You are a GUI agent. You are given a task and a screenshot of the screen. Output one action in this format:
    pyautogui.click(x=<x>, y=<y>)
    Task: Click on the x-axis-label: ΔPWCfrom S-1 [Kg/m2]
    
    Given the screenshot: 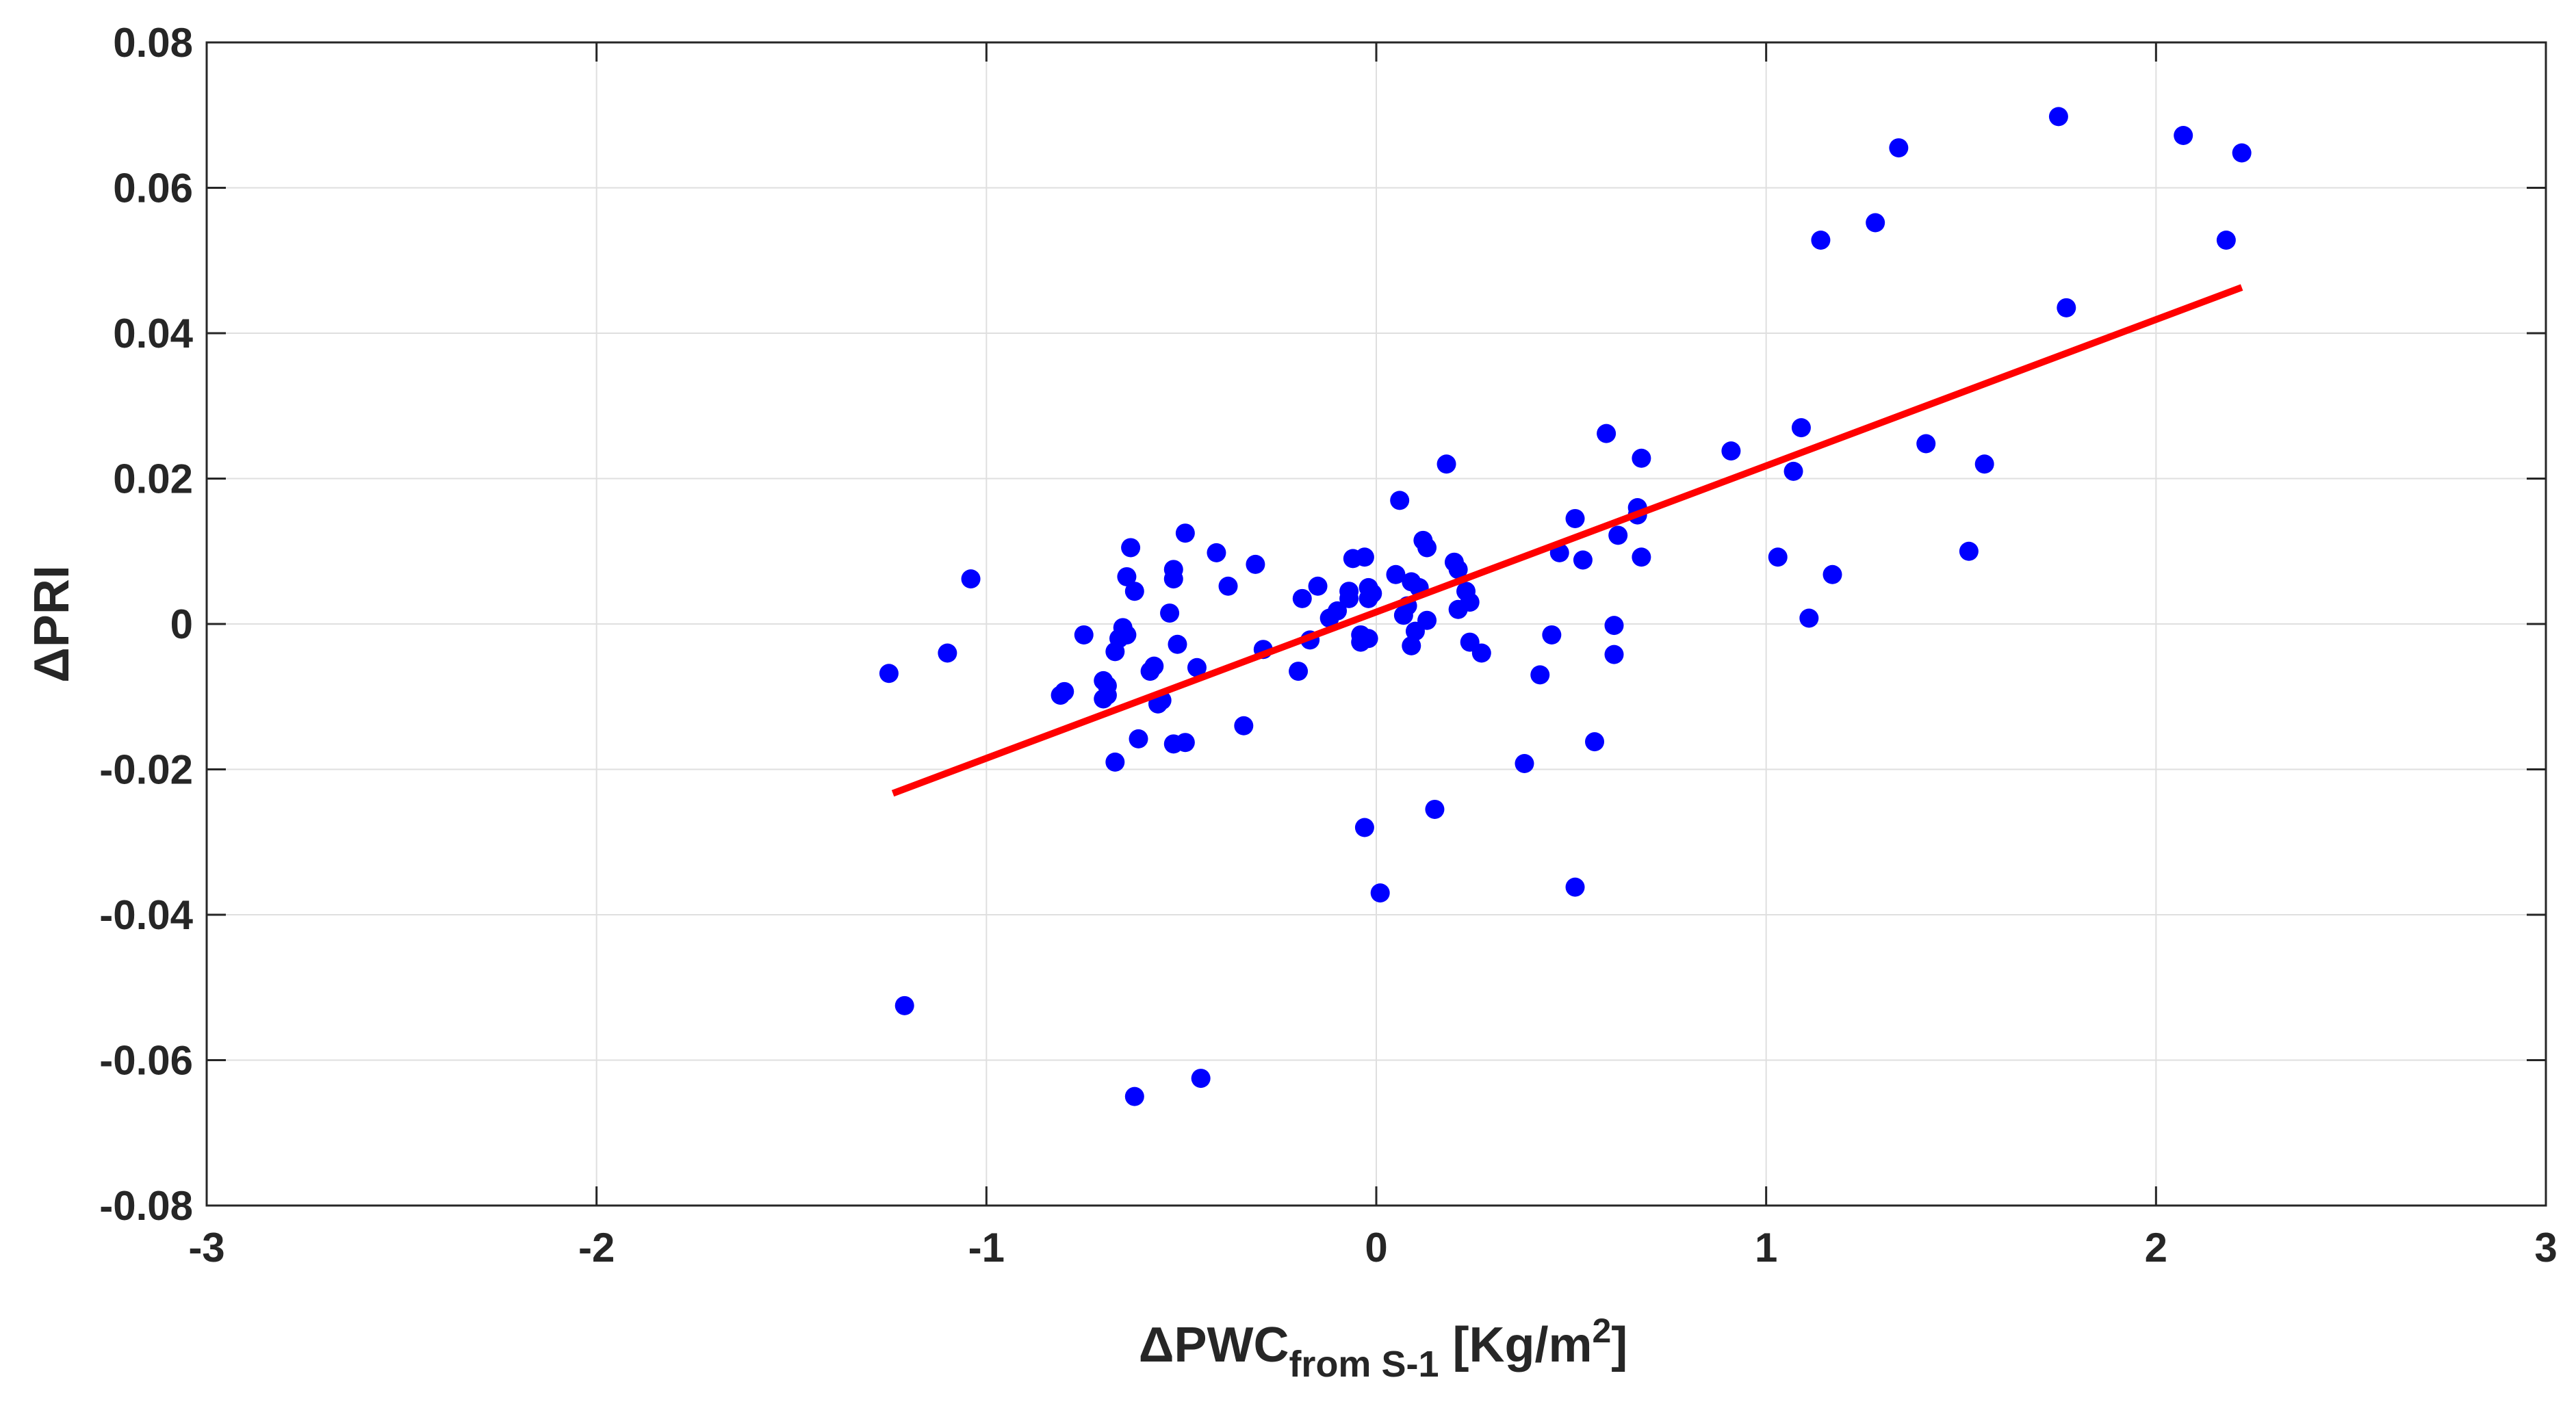 What is the action you would take?
    pyautogui.click(x=1383, y=1348)
    